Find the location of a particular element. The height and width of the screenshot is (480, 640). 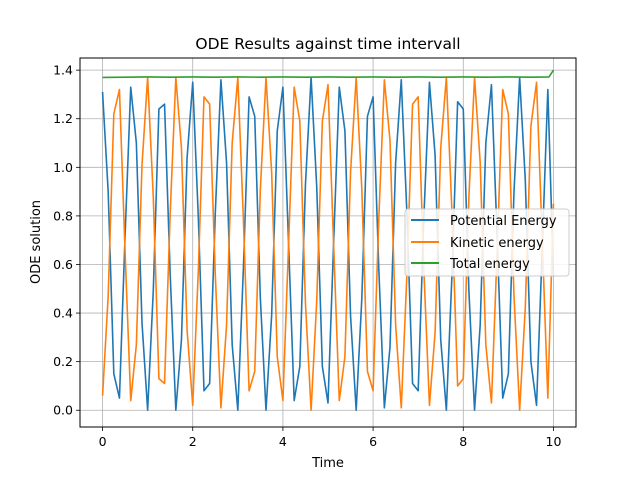

y-tick-label: 0.6 is located at coordinates (63, 264).